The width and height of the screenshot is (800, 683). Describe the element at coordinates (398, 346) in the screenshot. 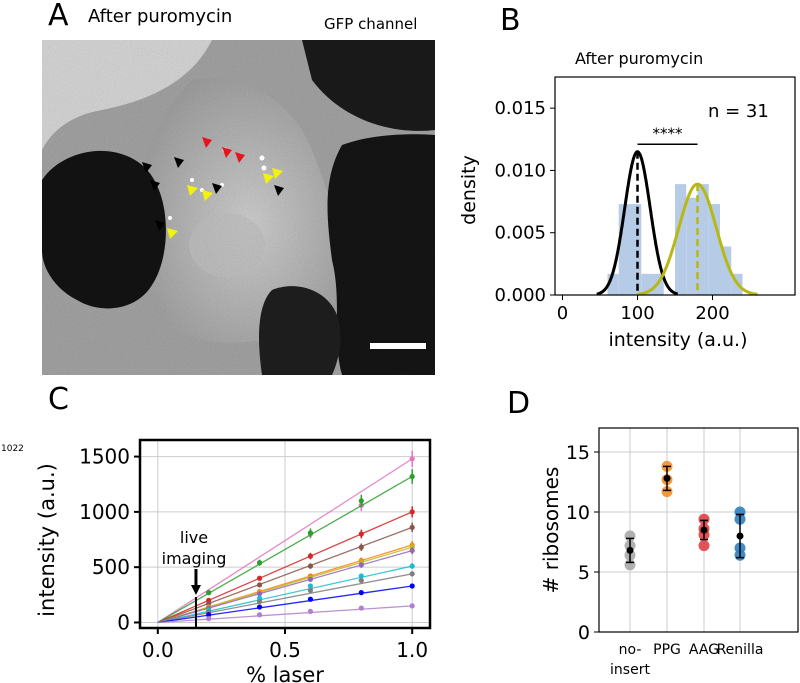

I see `scale-bar` at that location.